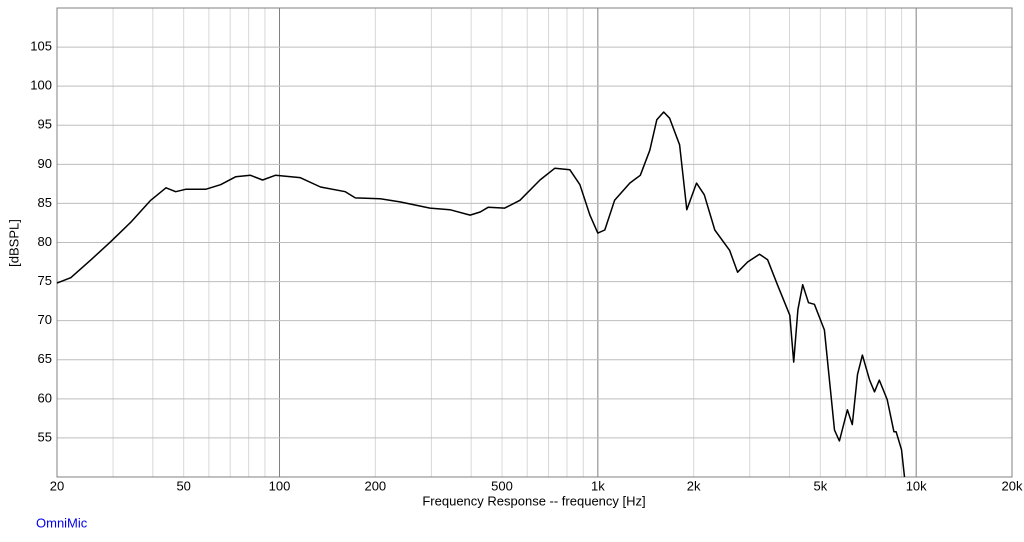 The image size is (1024, 542). I want to click on y-tick-label: 70, so click(45, 319).